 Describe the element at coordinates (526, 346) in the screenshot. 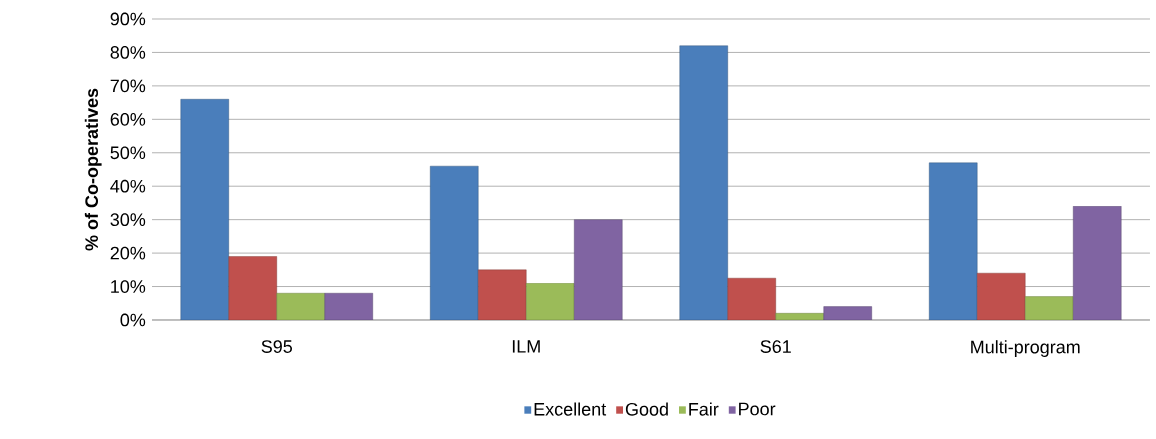

I see `x-tick-label: ILM` at that location.